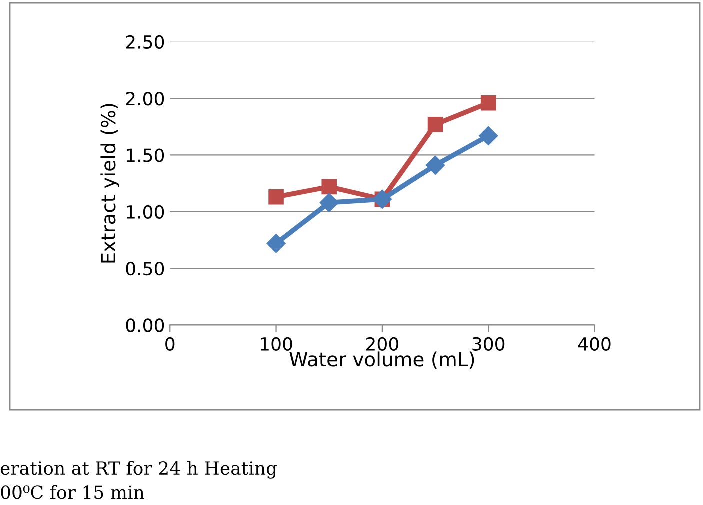  I want to click on x-tick-label: 400, so click(594, 344).